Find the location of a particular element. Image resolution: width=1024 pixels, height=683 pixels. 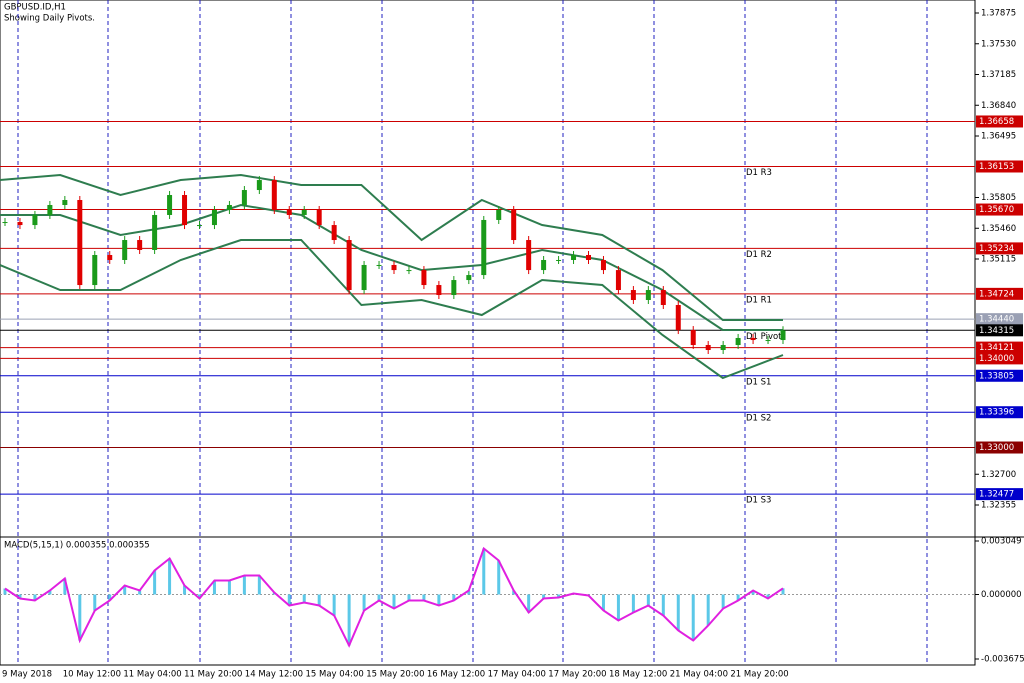

x-tick-label: 21 May 04:00 is located at coordinates (699, 675).